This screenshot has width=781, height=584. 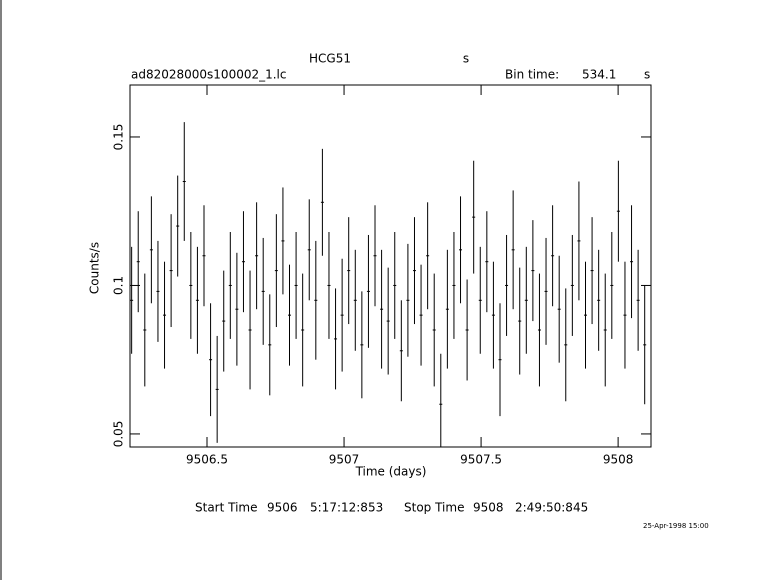 I want to click on y-tick-label: 0.15, so click(x=119, y=137).